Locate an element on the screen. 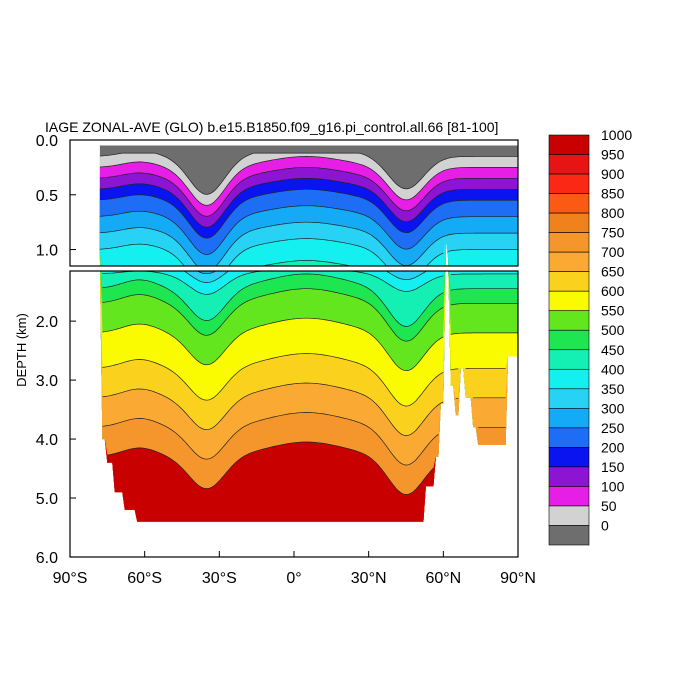  colorbar-label: 850 is located at coordinates (613, 194).